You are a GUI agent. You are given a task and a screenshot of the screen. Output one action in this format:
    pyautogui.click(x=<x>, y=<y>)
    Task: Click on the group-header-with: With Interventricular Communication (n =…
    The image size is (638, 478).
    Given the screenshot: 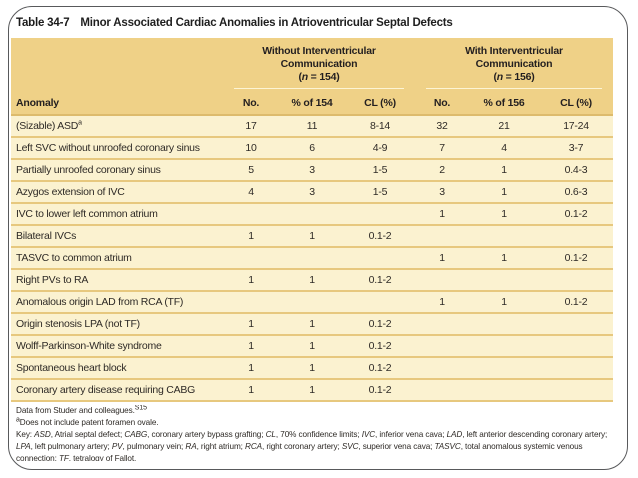 What is the action you would take?
    pyautogui.click(x=514, y=67)
    